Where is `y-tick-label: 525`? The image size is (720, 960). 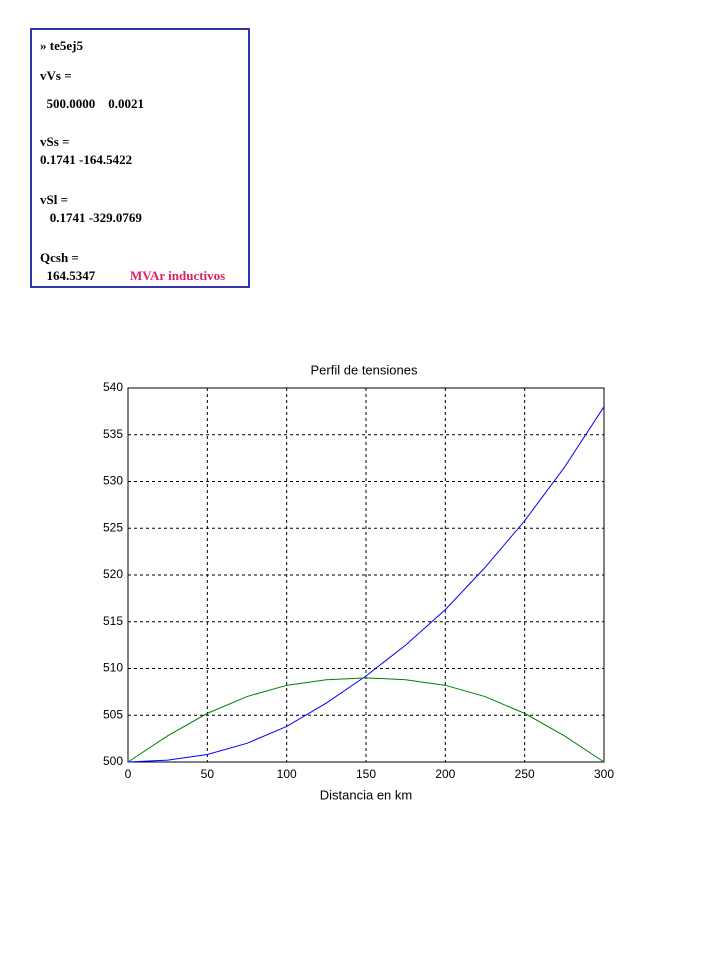
y-tick-label: 525 is located at coordinates (113, 527).